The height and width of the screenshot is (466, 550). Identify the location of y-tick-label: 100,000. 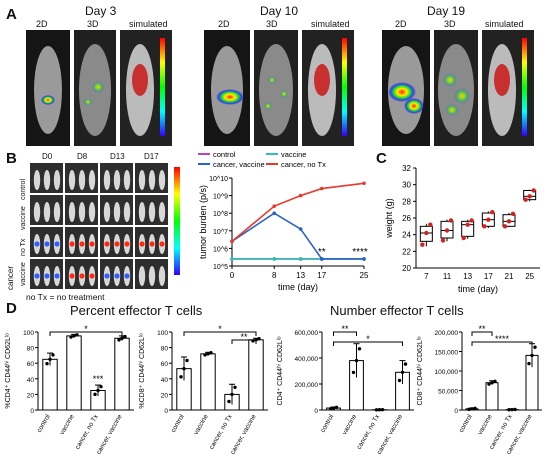
(447, 372).